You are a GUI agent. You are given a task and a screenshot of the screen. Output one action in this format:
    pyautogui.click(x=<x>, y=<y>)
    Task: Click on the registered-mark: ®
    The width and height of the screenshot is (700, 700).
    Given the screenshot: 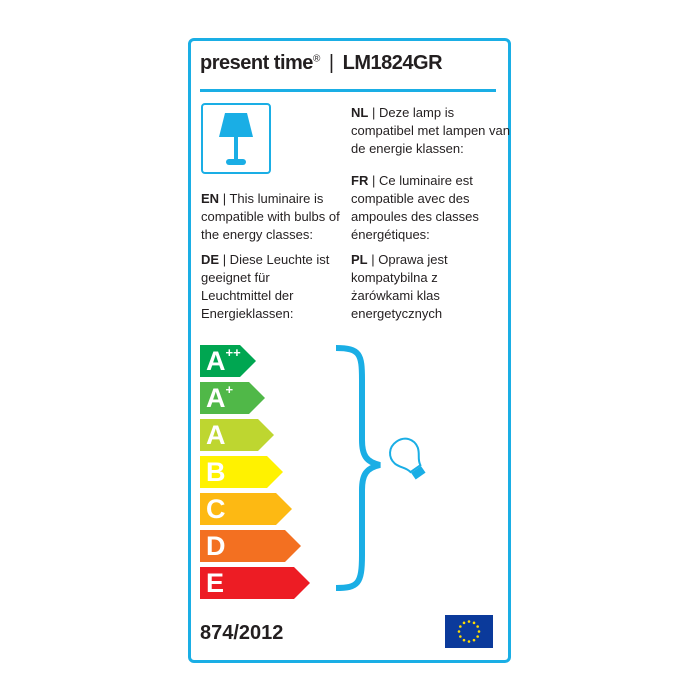 What is the action you would take?
    pyautogui.click(x=316, y=59)
    